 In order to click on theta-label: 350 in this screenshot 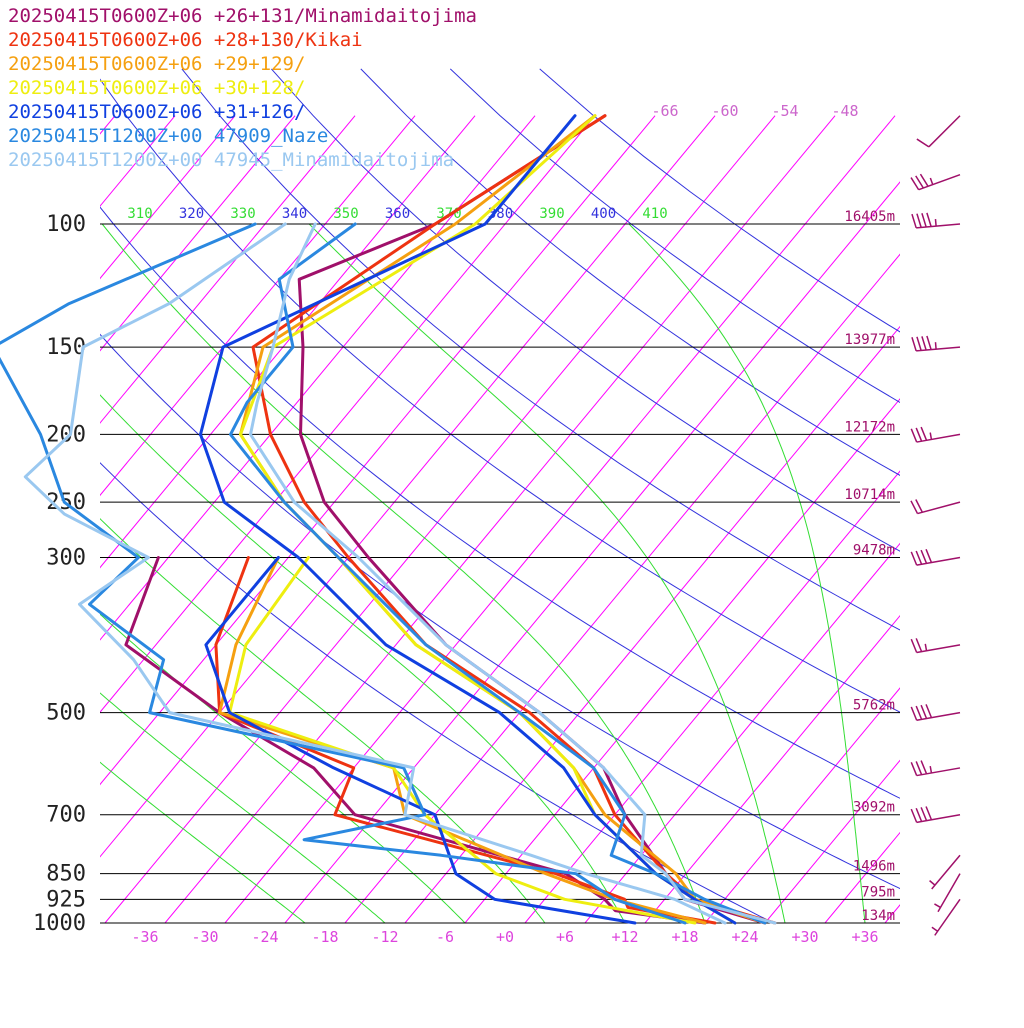, I will do `click(345, 214)`.